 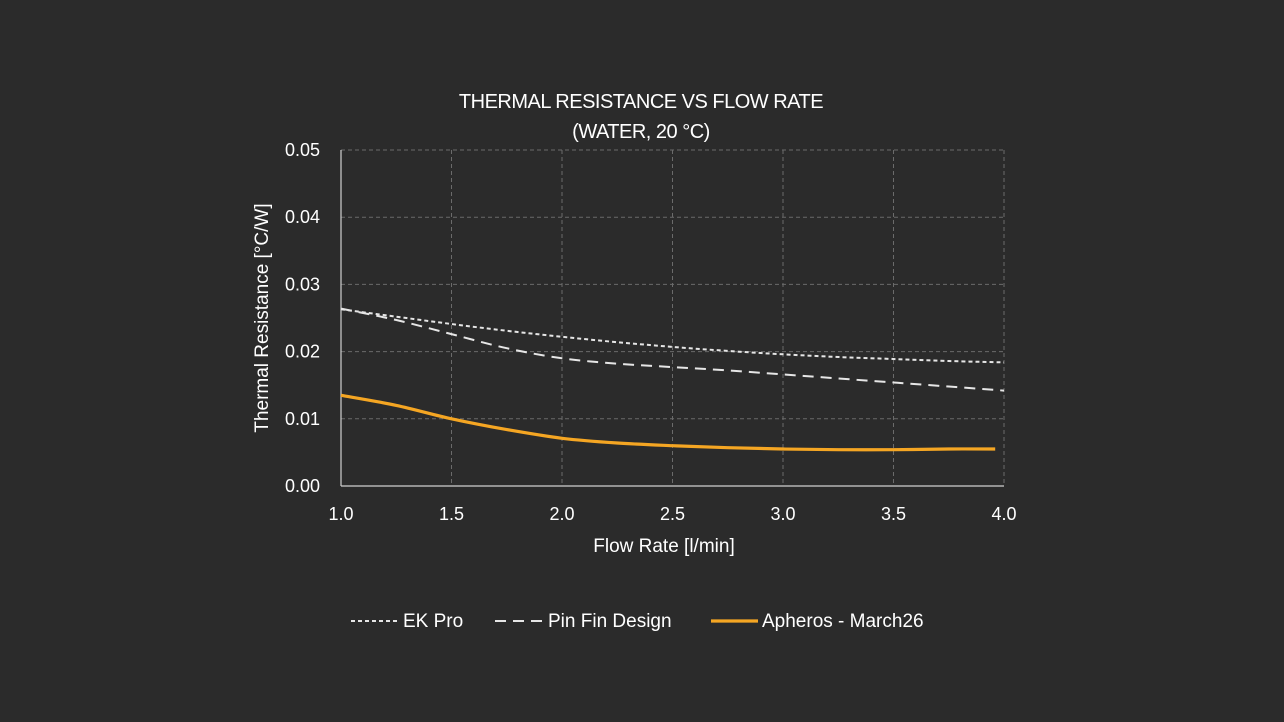 I want to click on chart-subtitle: (WATER, 20 °C), so click(x=641, y=132).